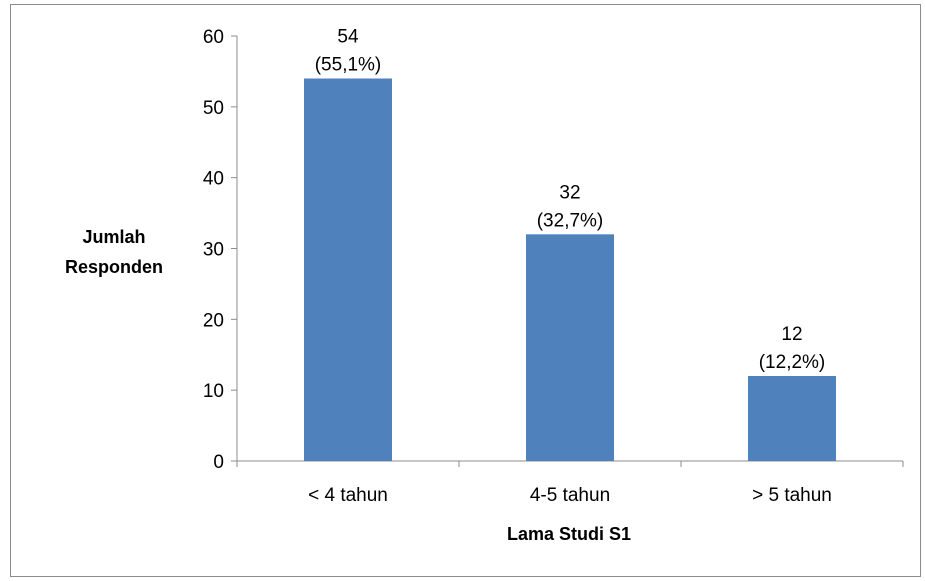  What do you see at coordinates (569, 192) in the screenshot?
I see `data-label-value: 32` at bounding box center [569, 192].